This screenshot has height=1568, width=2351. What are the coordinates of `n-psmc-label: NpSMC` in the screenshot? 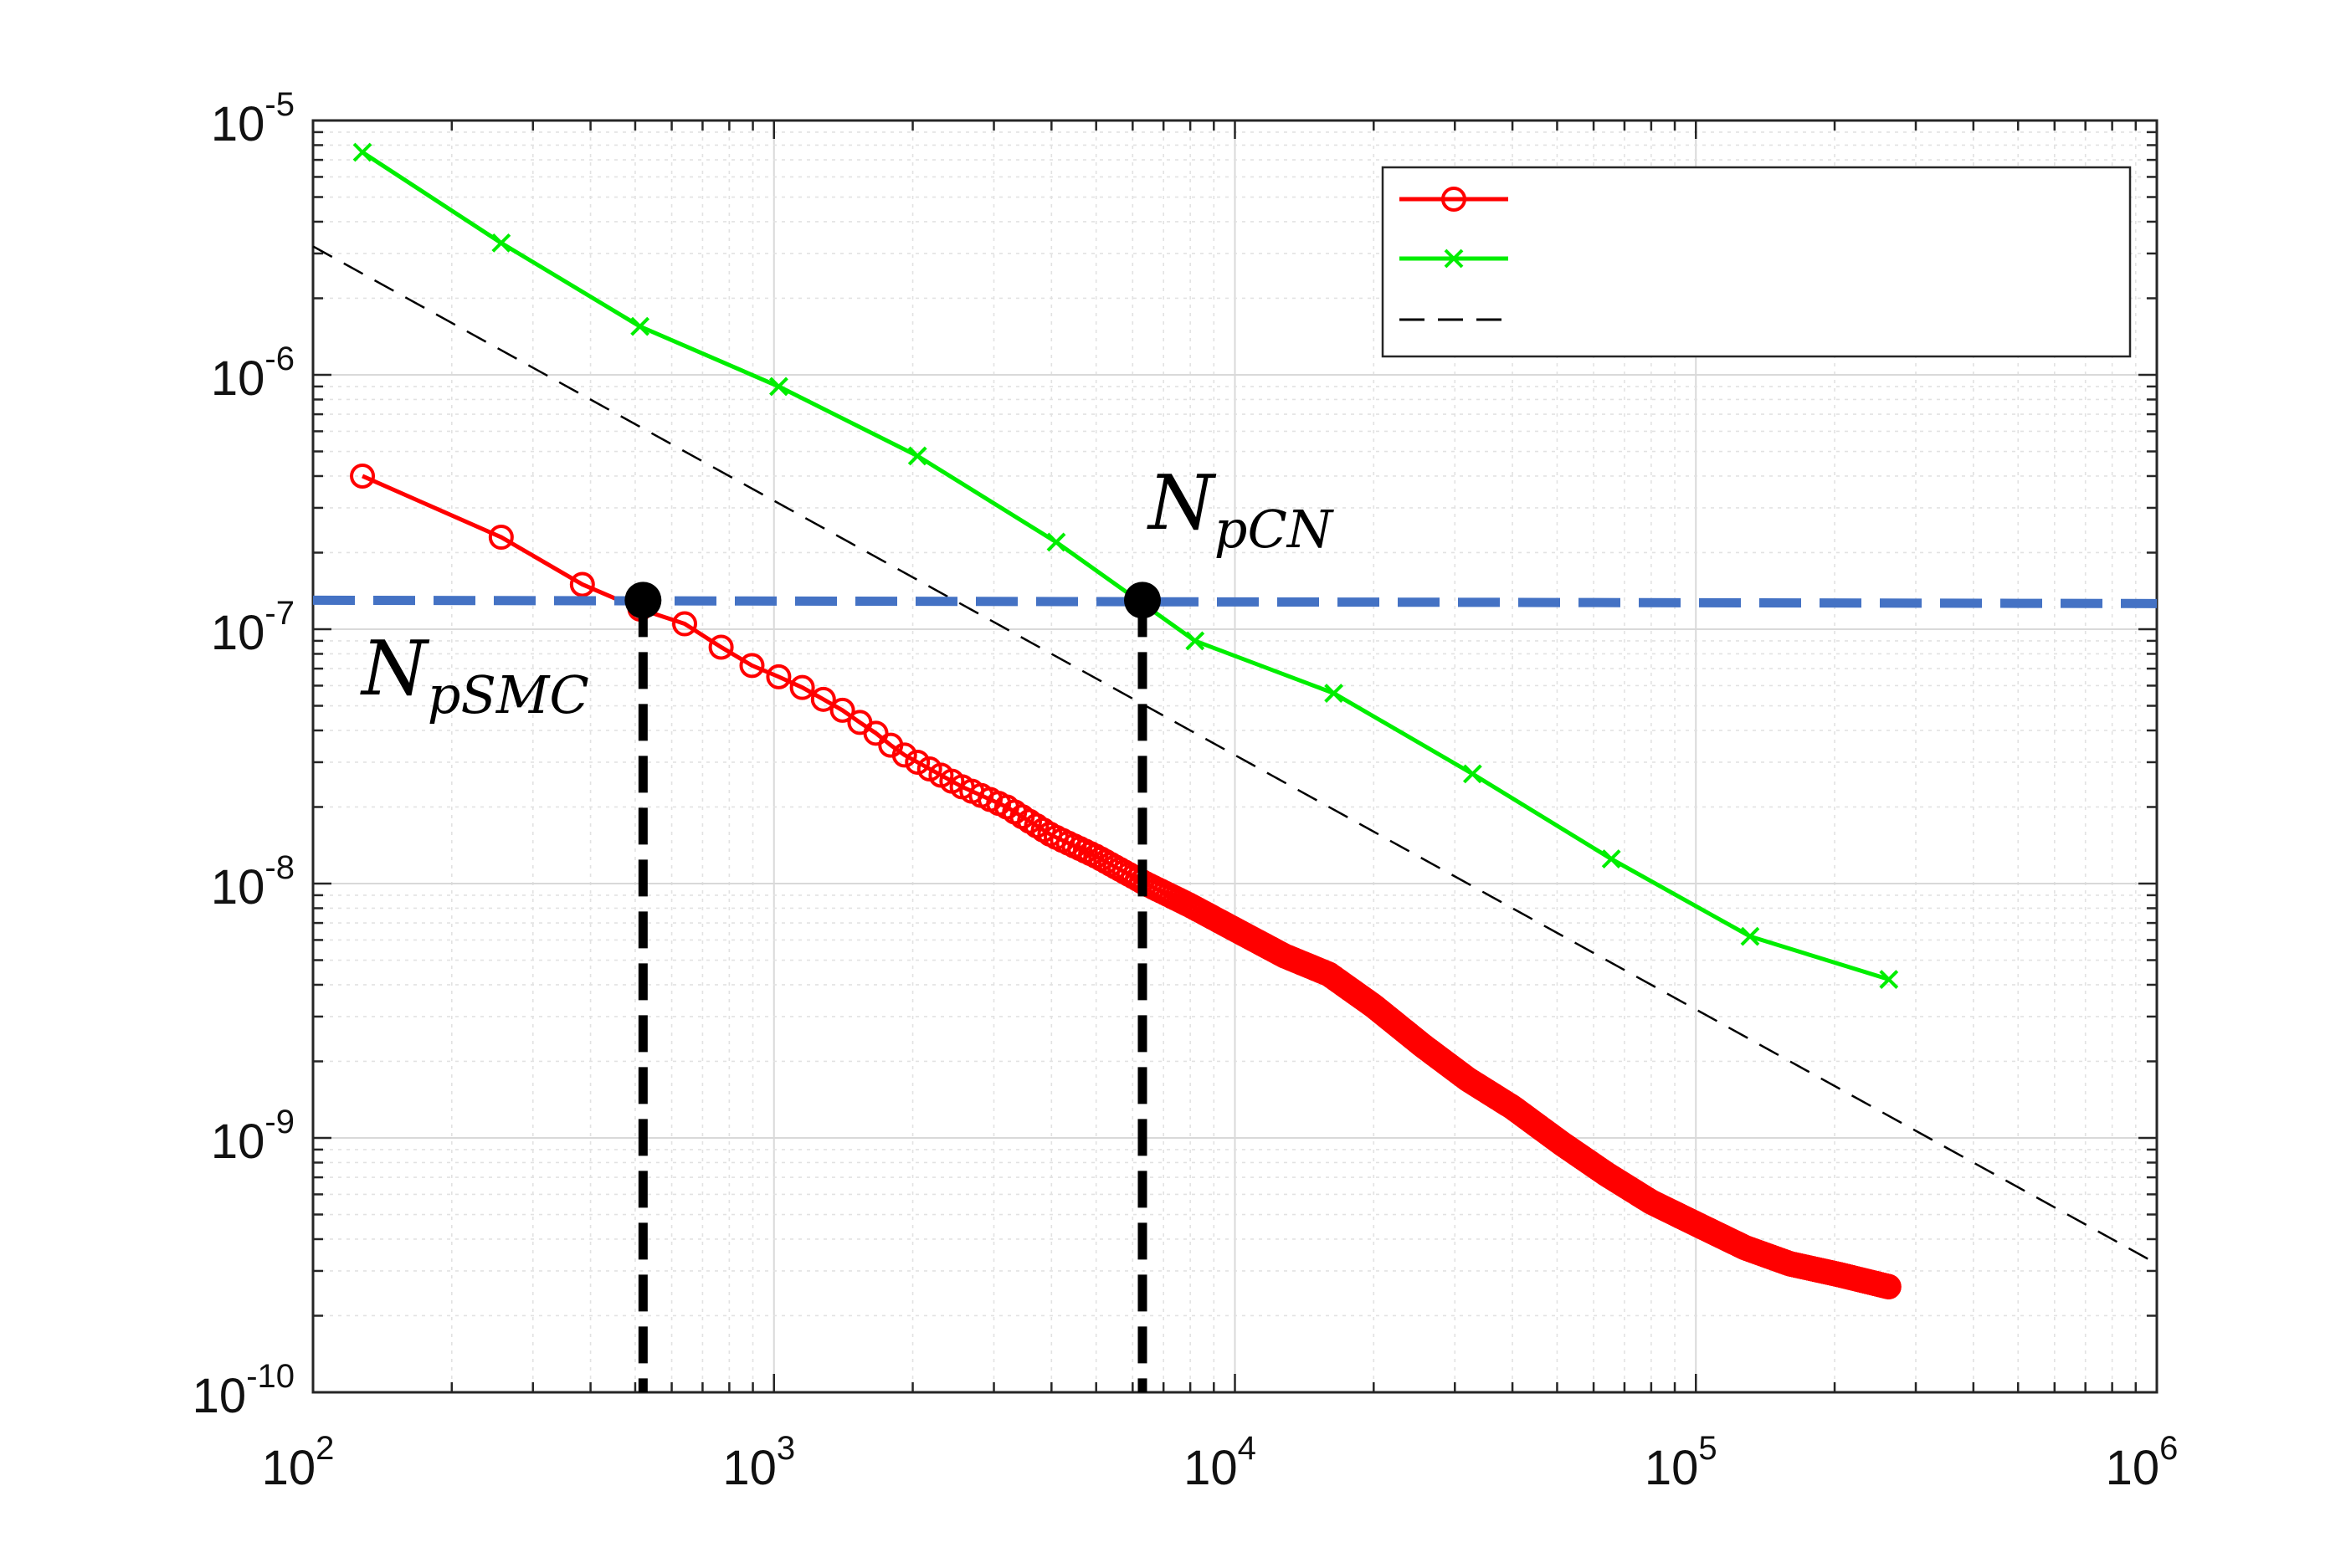 It's located at (474, 675).